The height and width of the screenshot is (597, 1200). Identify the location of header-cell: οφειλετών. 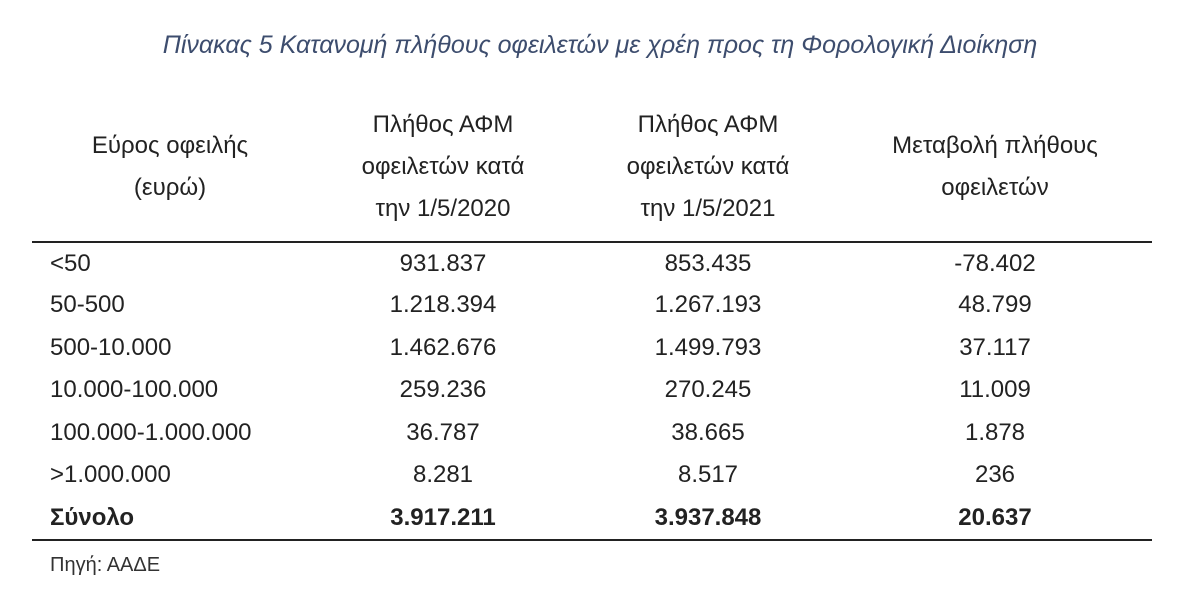
(995, 187).